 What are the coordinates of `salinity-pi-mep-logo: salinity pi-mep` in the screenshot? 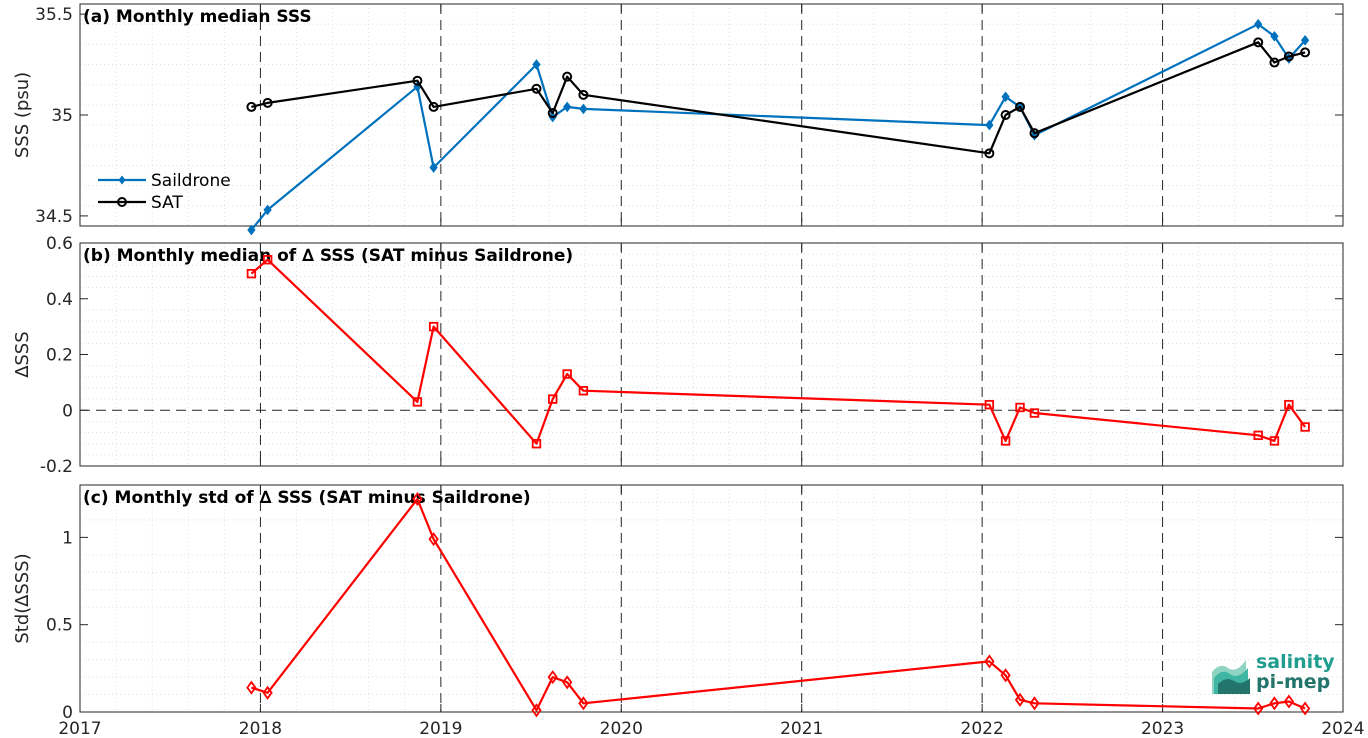 It's located at (1273, 674).